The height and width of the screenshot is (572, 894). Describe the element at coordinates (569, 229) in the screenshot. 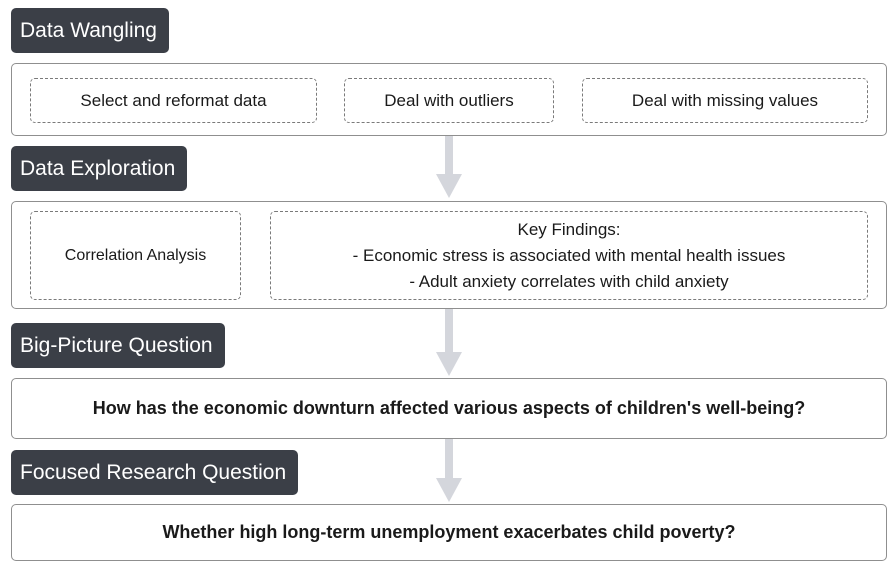

I see `key-findings-title: Key Findings:` at that location.